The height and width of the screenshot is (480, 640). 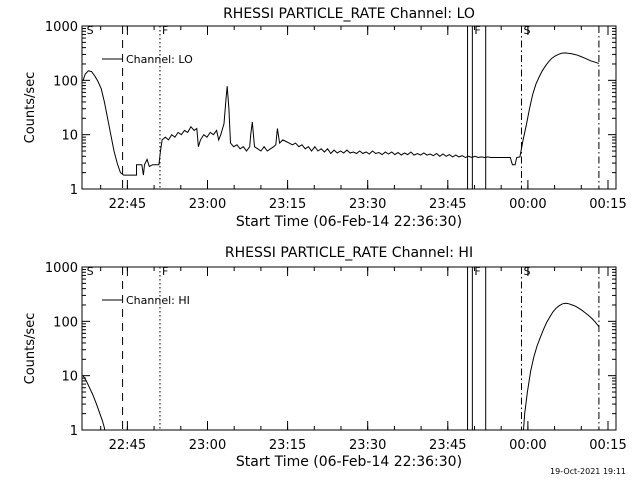 What do you see at coordinates (159, 59) in the screenshot?
I see `legend-entry: Channel: LO` at bounding box center [159, 59].